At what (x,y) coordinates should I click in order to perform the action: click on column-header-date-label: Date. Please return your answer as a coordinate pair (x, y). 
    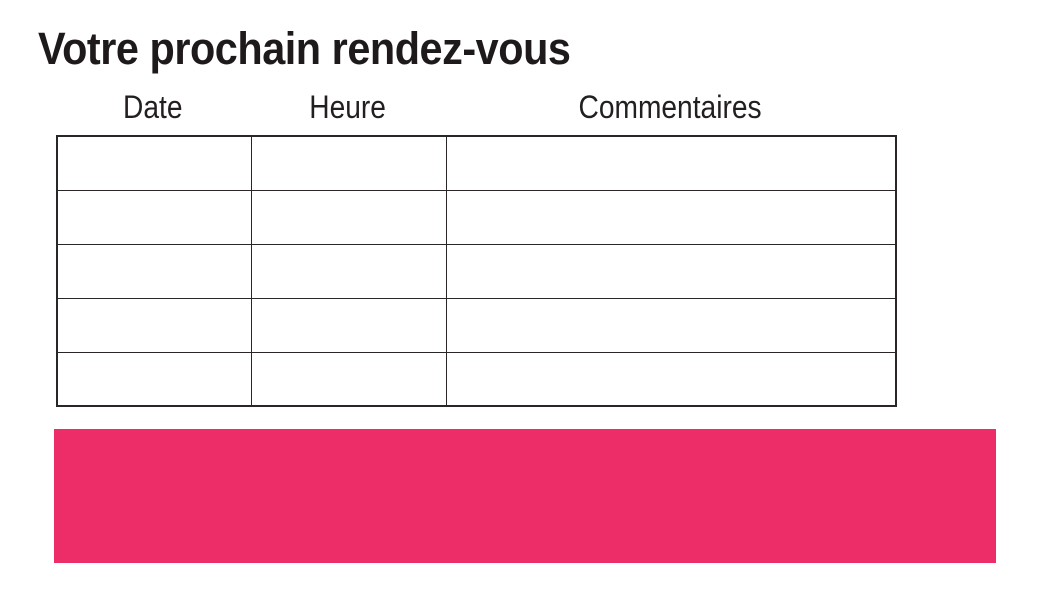
    Looking at the image, I should click on (153, 107).